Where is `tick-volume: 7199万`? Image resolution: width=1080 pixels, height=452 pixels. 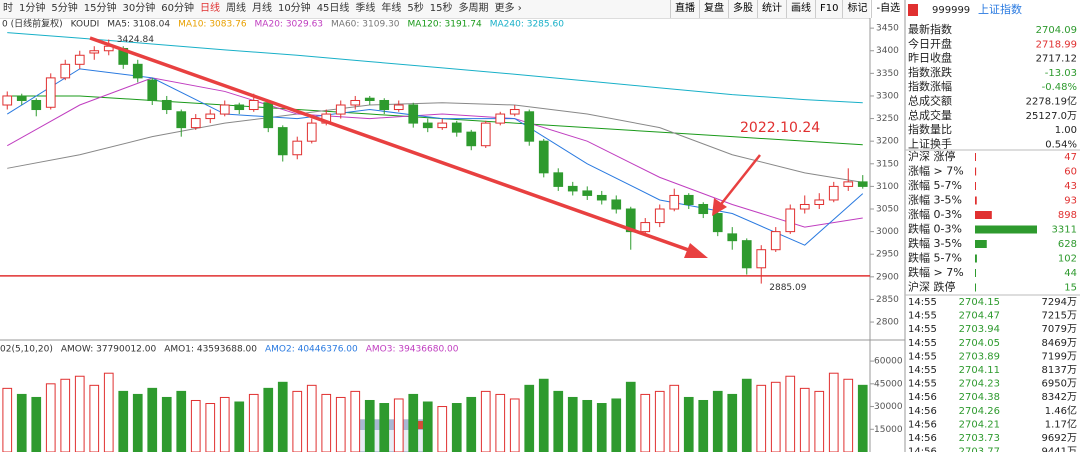 tick-volume: 7199万 is located at coordinates (1059, 356).